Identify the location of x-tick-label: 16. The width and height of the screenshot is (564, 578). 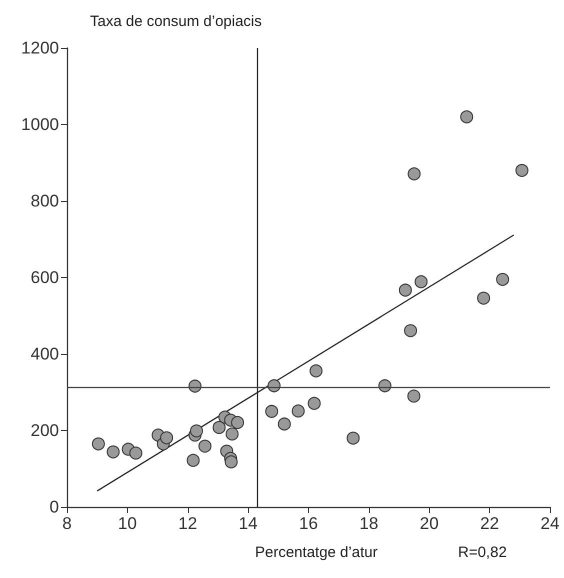
(308, 523).